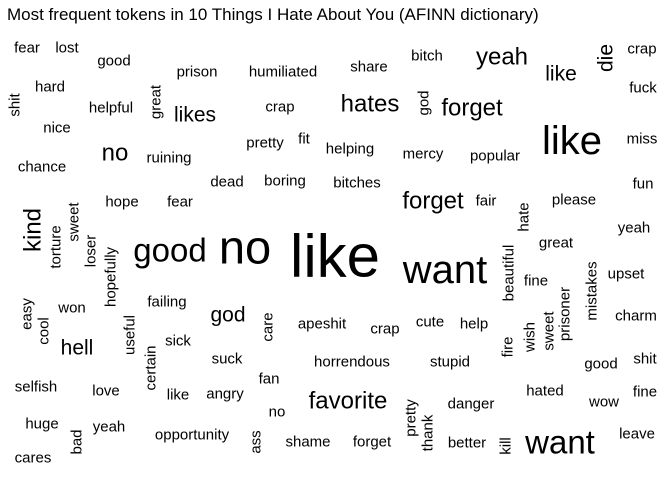  I want to click on word-fan: fan, so click(269, 379).